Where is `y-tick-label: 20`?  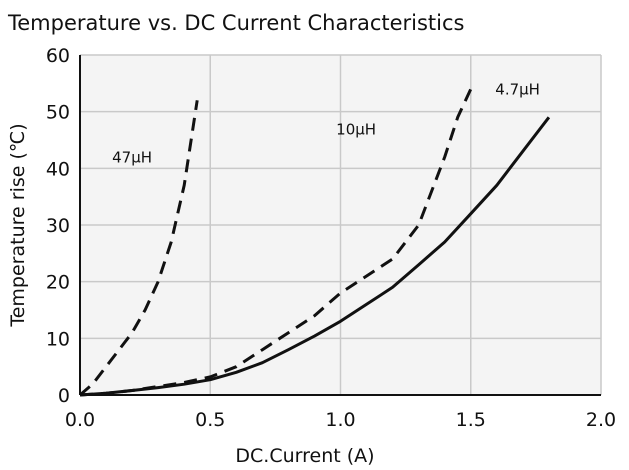 y-tick-label: 20 is located at coordinates (58, 283).